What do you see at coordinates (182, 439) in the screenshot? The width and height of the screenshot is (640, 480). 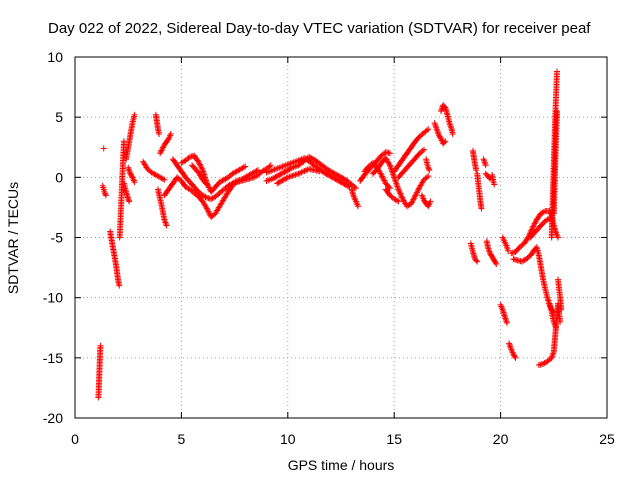 I see `x-tick-label: 5` at bounding box center [182, 439].